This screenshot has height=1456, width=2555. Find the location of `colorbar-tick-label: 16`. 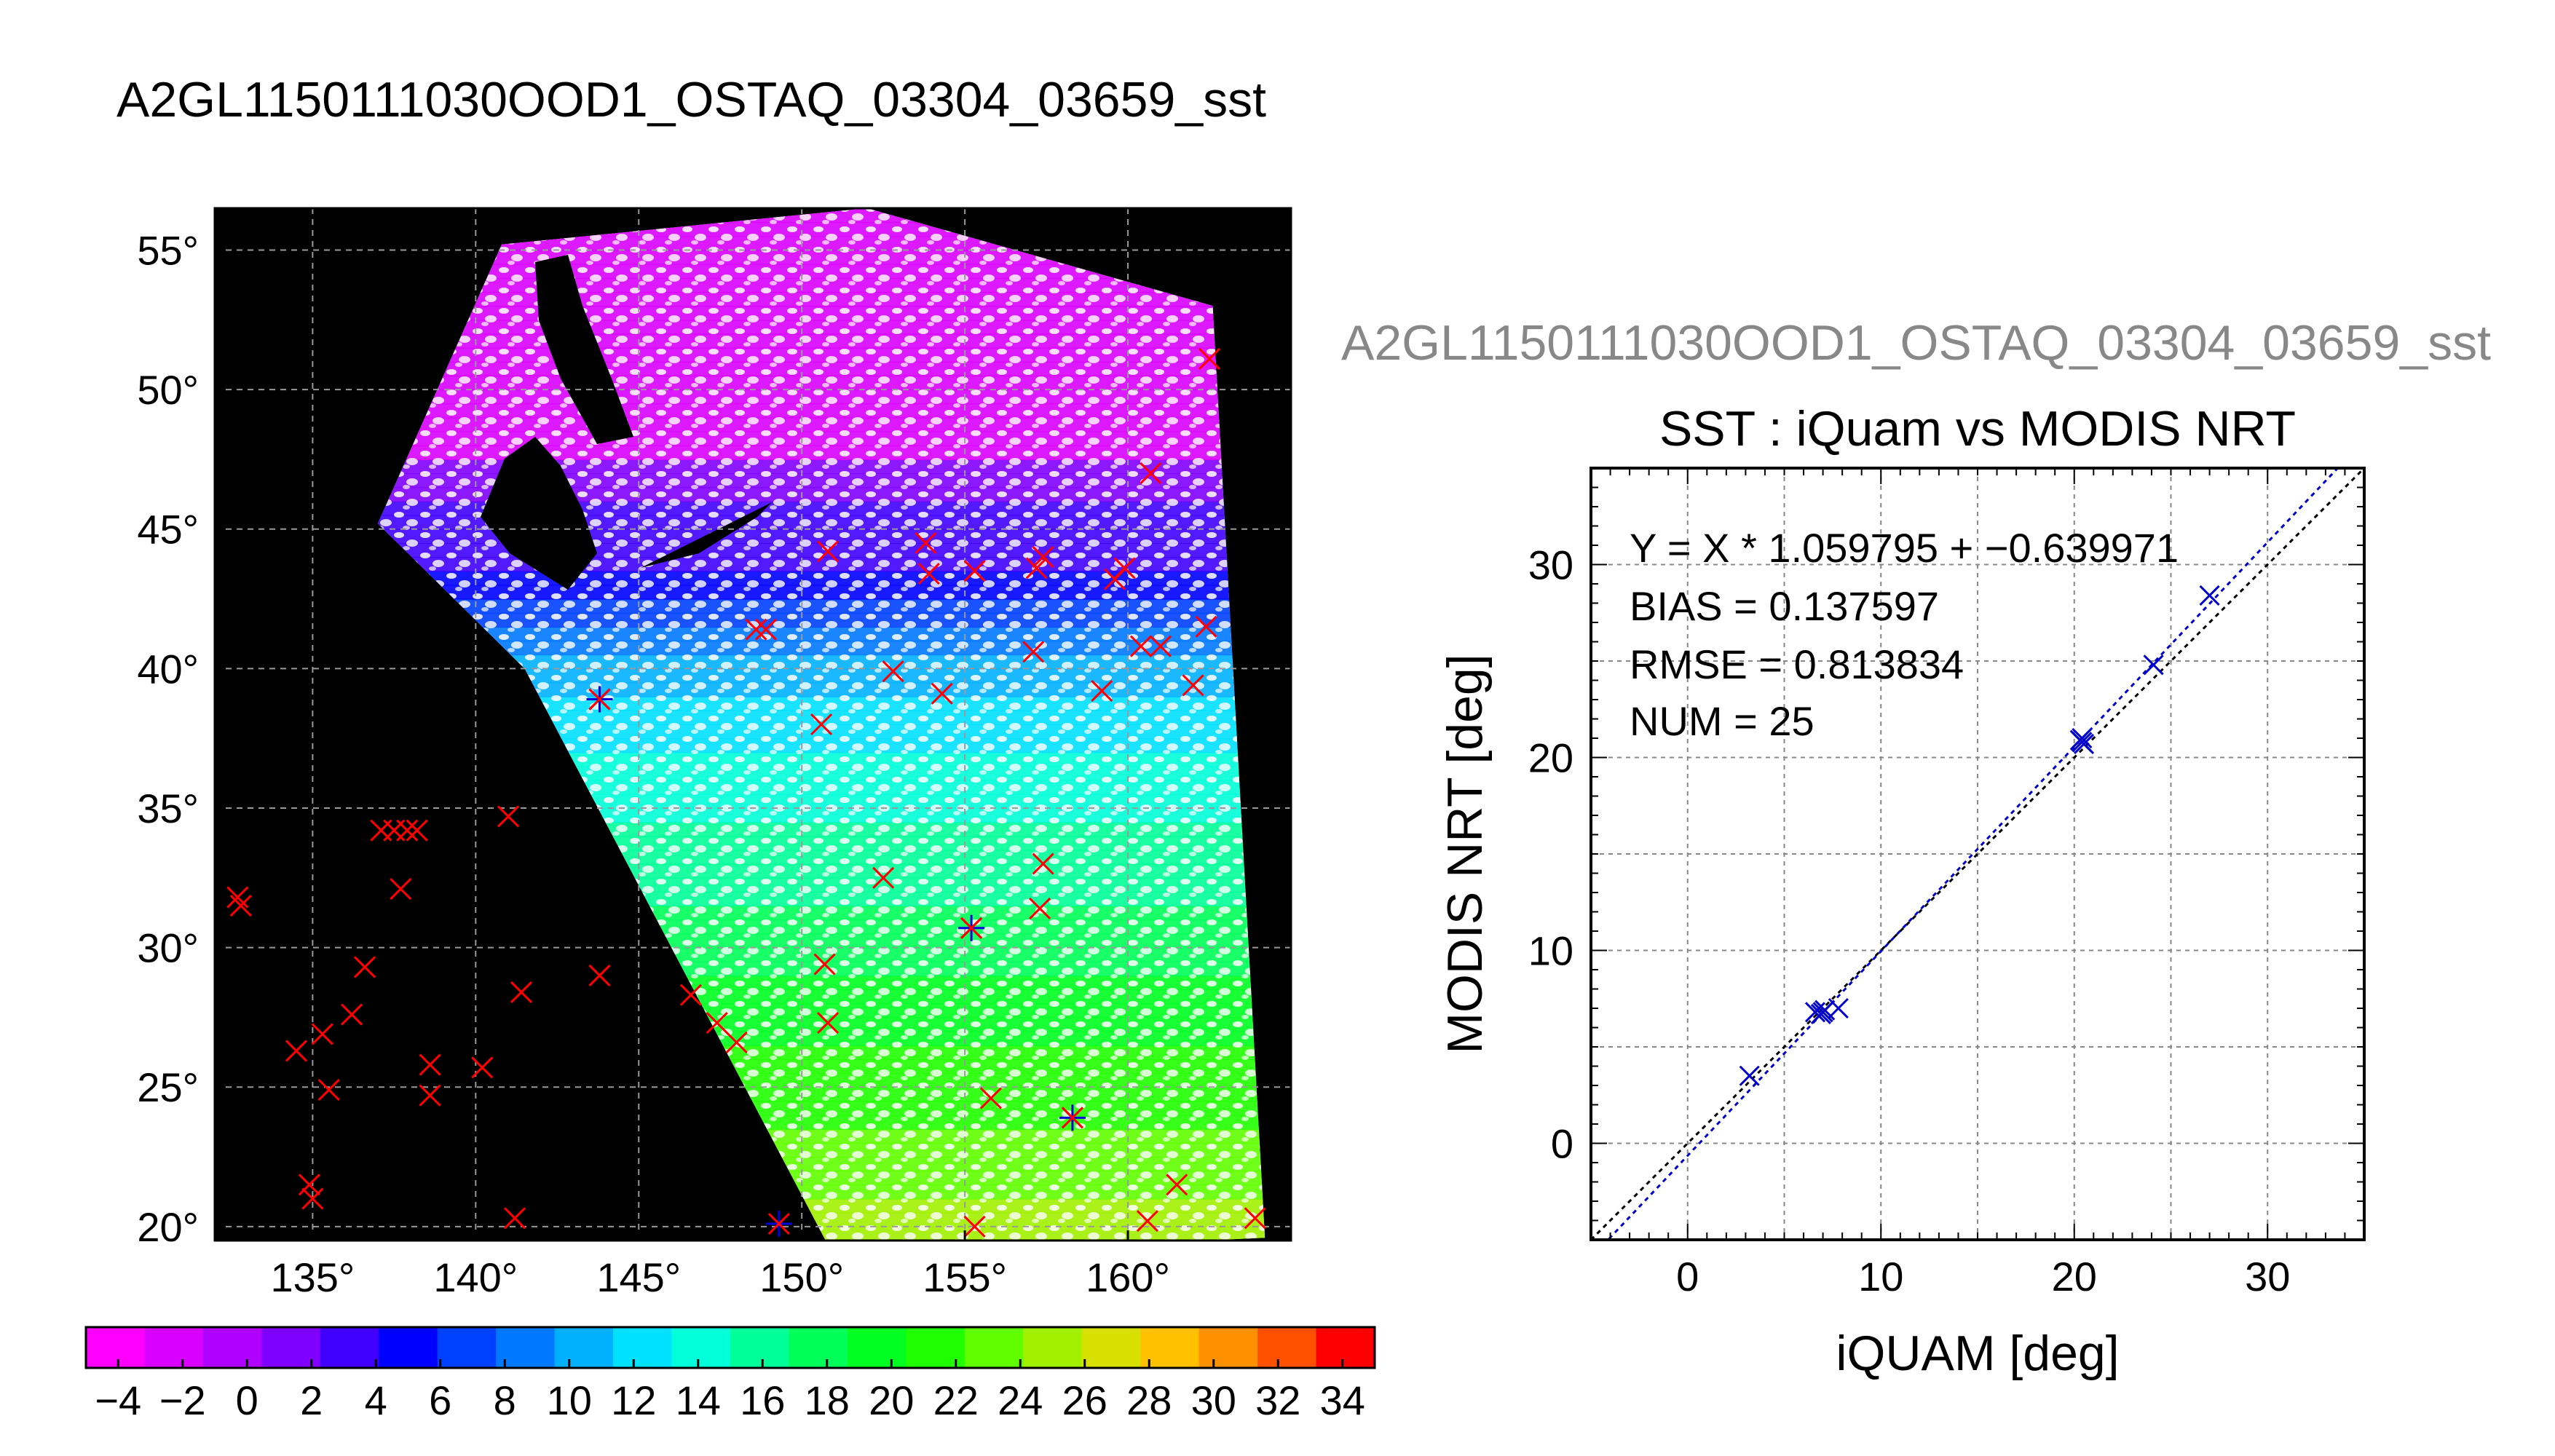

colorbar-tick-label: 16 is located at coordinates (762, 1400).